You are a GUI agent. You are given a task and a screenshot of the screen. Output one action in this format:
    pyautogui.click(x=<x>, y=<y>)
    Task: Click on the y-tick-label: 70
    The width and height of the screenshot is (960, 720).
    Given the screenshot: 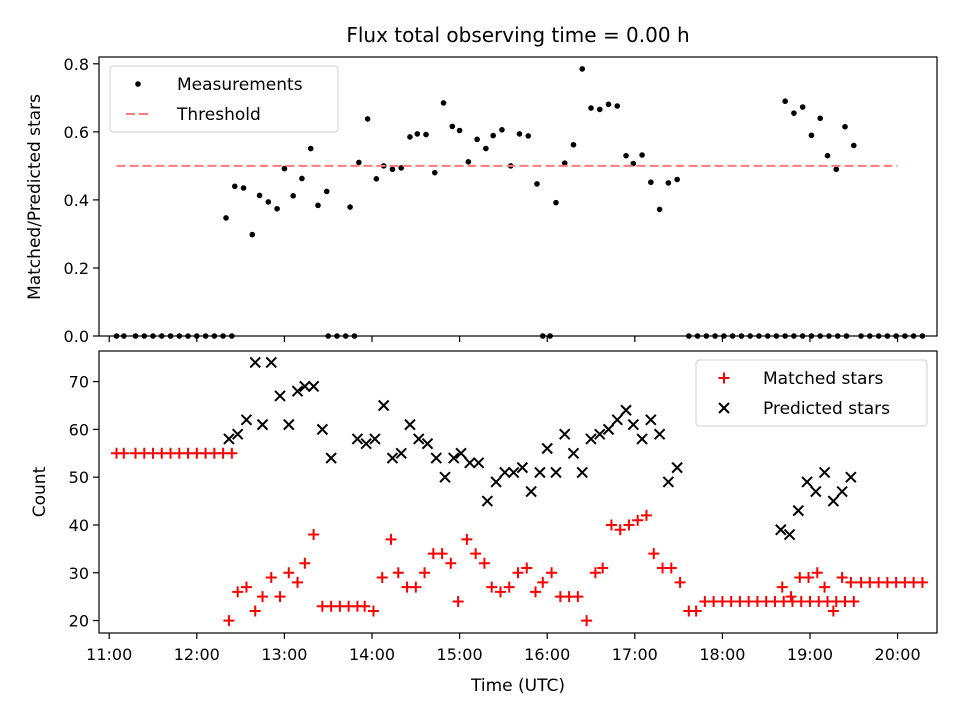 What is the action you would take?
    pyautogui.click(x=79, y=382)
    